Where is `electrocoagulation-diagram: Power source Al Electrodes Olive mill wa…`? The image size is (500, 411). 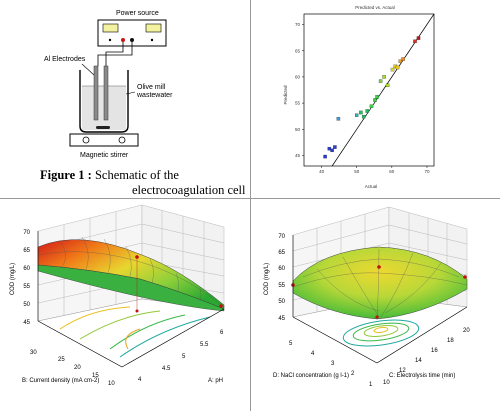
electrocoagulation-diagram: Power source Al Electrodes Olive mill wa… is located at coordinates (108, 84).